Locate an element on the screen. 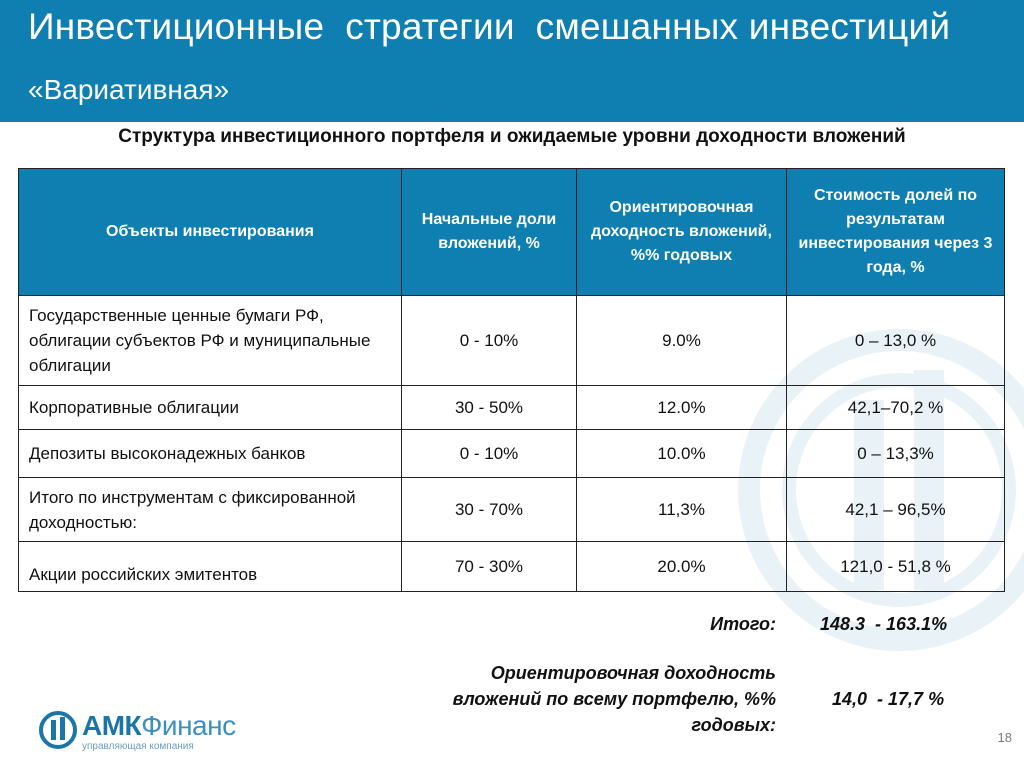  row-value: 0 – 13,0 % is located at coordinates (895, 340).